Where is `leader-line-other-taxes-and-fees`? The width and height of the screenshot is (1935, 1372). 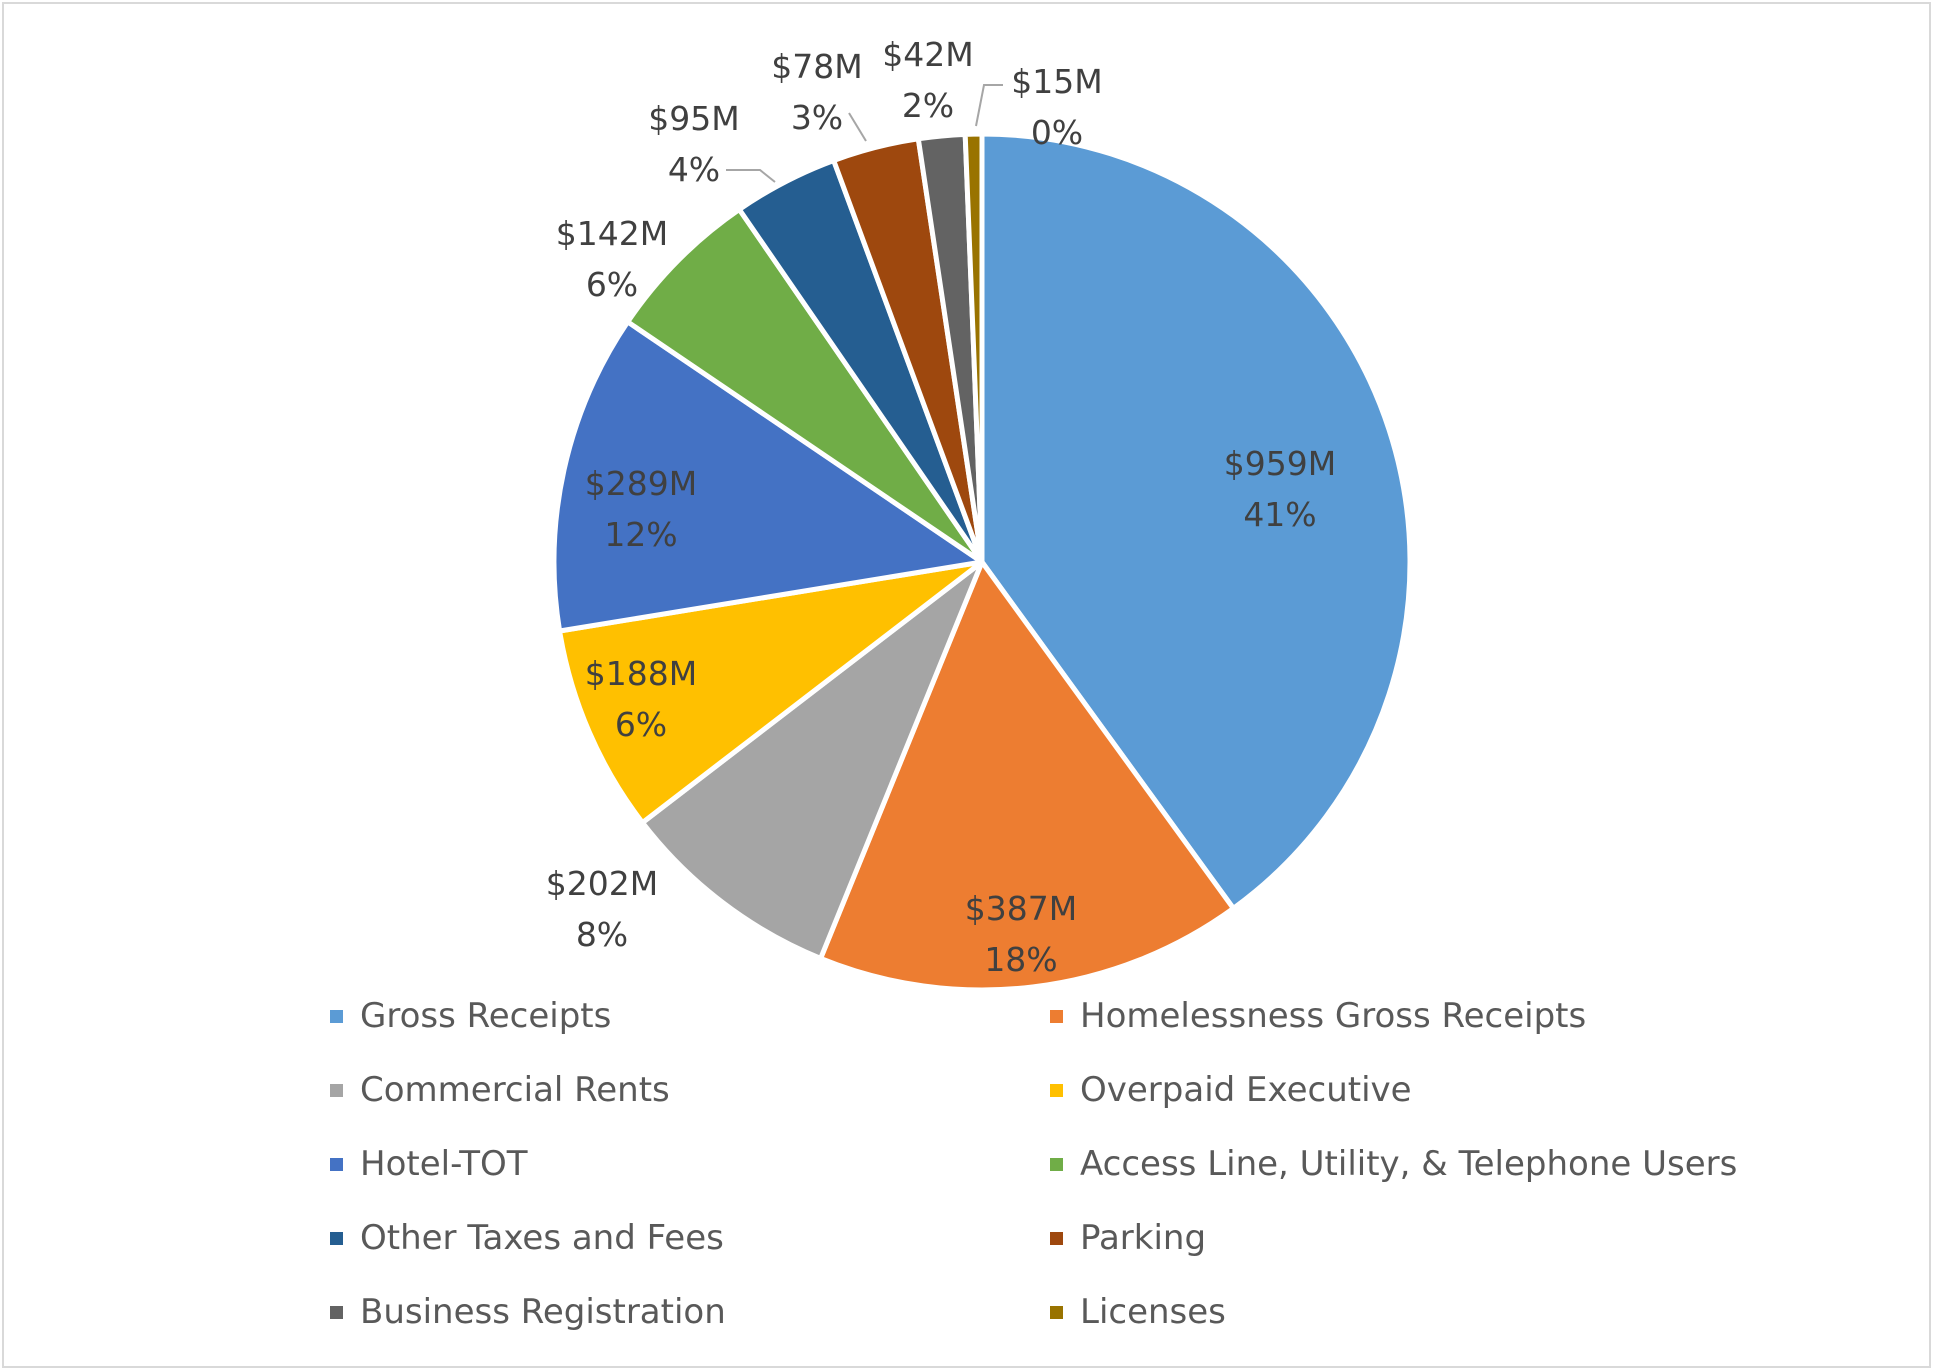
leader-line-other-taxes-and-fees is located at coordinates (751, 176).